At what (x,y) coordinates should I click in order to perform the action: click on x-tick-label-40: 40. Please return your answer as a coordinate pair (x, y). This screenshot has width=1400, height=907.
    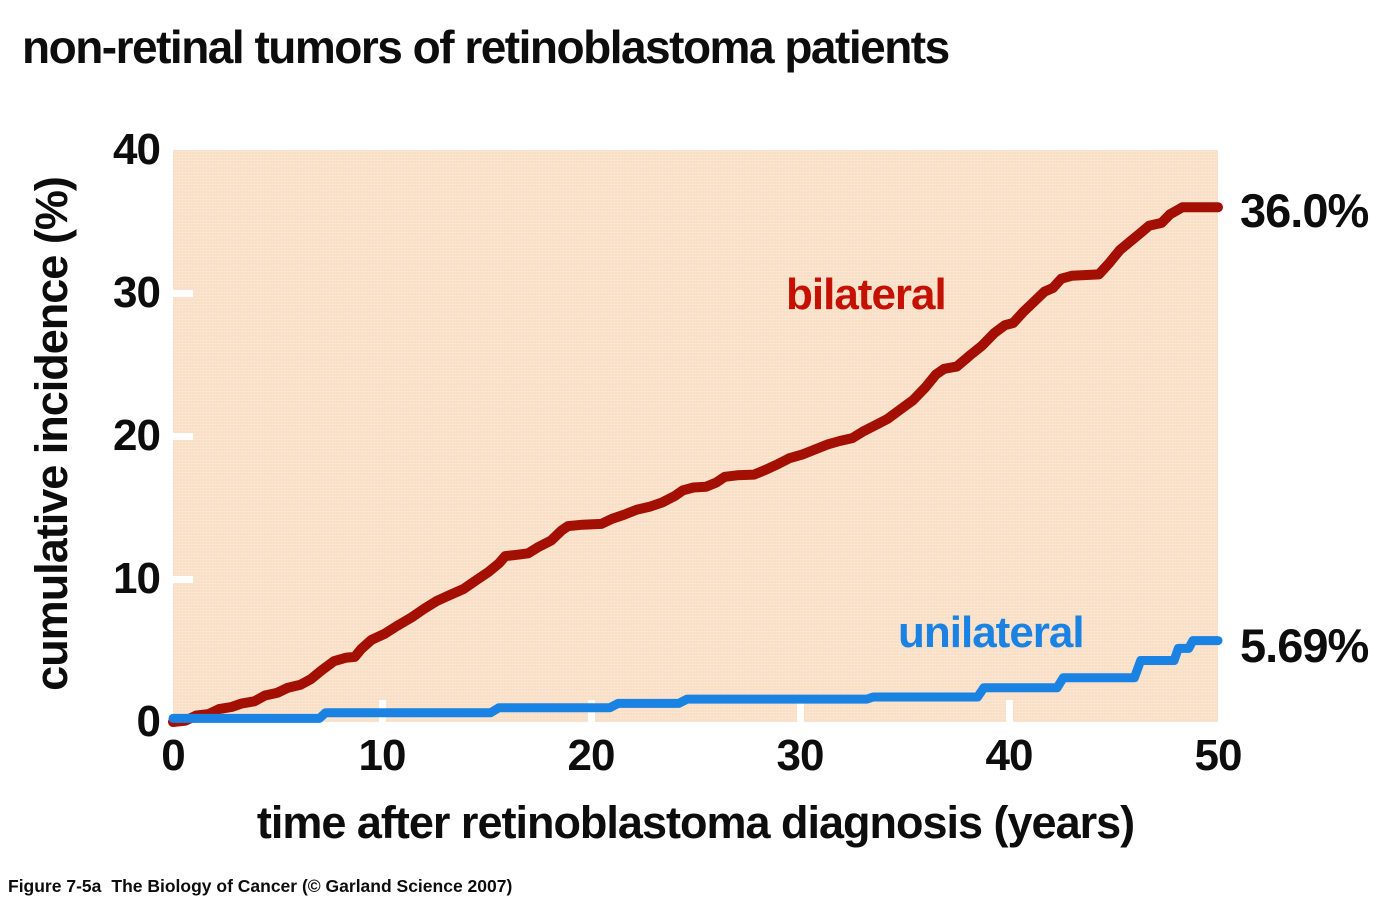
    Looking at the image, I should click on (1009, 755).